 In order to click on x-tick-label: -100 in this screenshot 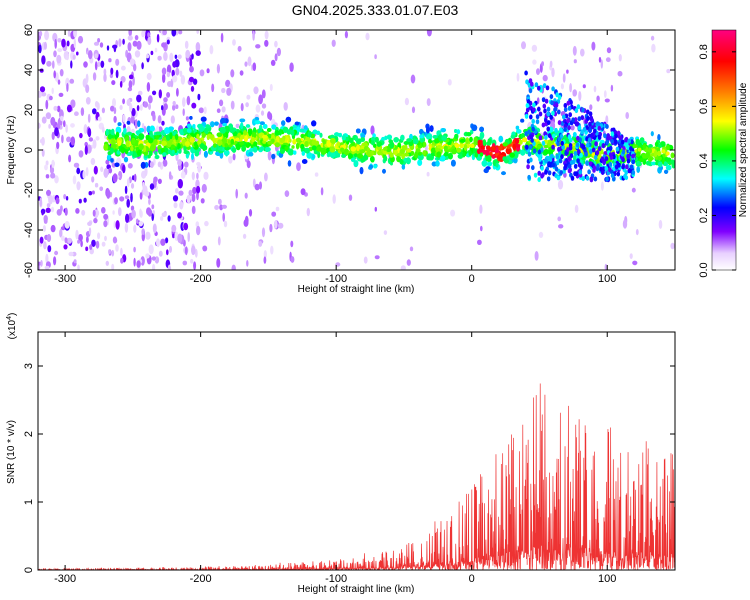, I will do `click(336, 579)`.